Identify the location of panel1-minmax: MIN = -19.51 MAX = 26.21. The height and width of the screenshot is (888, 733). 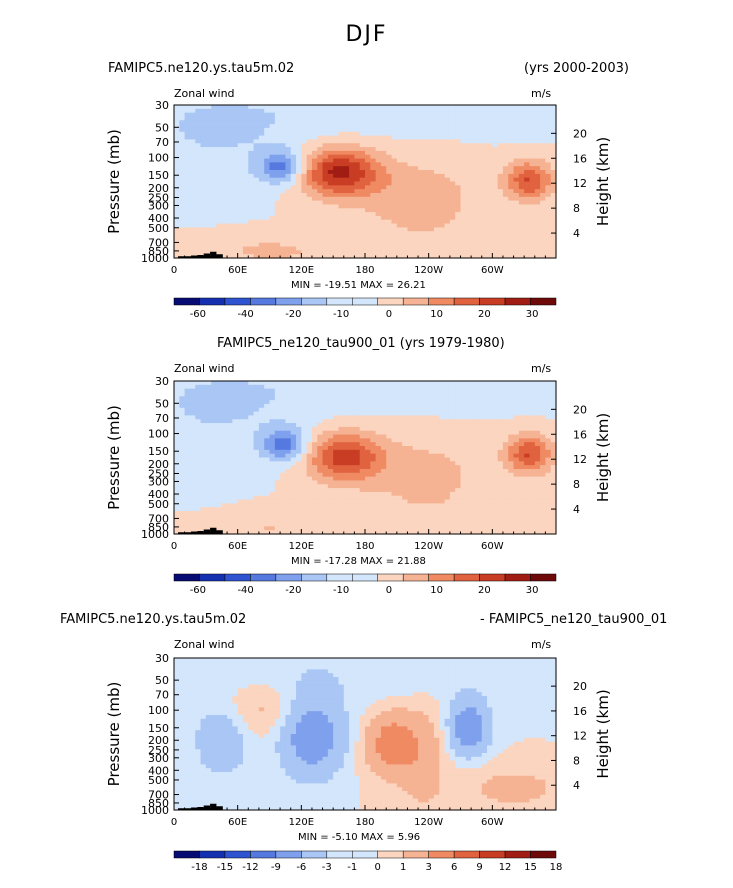
(358, 285).